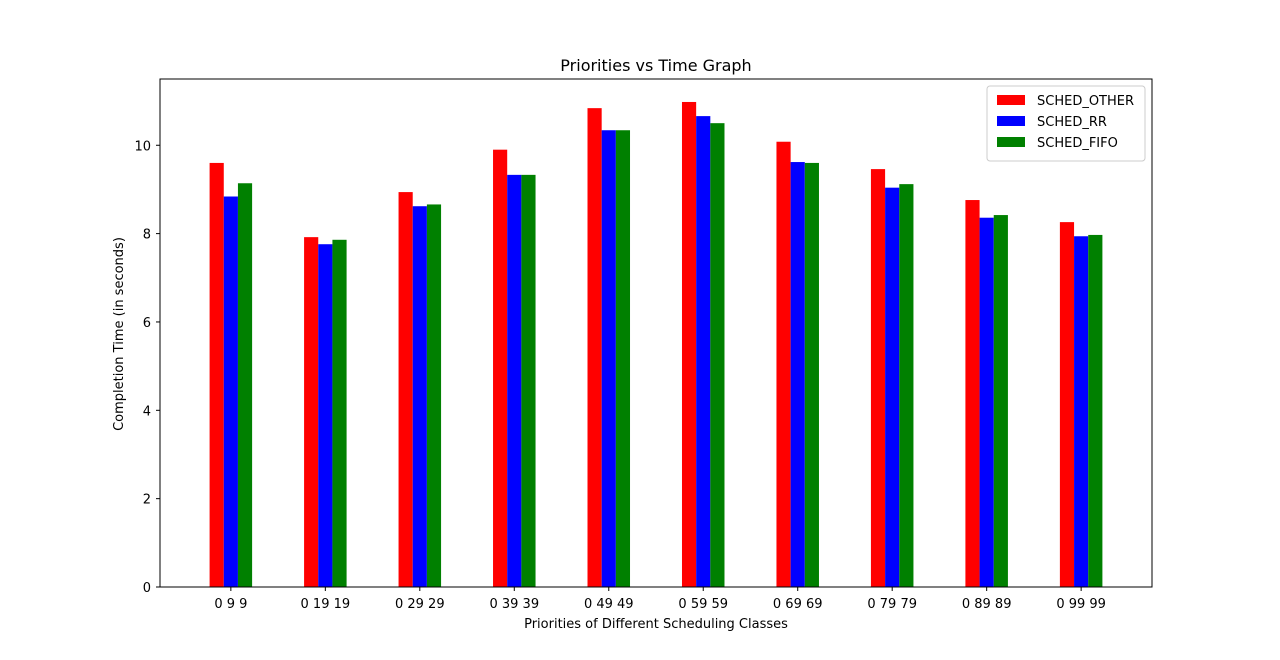 The image size is (1280, 660). Describe the element at coordinates (1077, 143) in the screenshot. I see `legend-label-sched-fifo: SCHED_FIFO` at that location.